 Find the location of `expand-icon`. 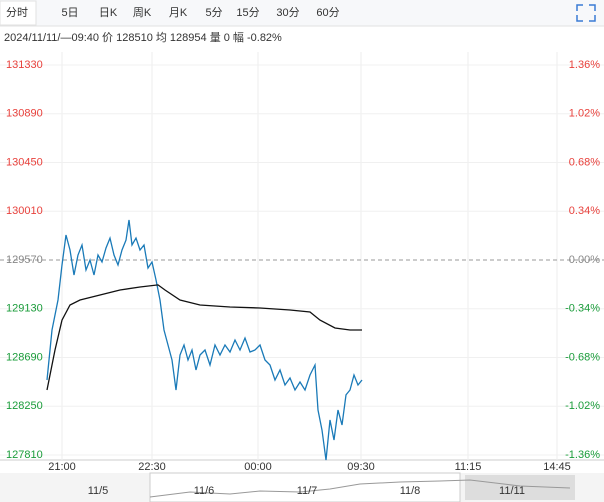

expand-icon is located at coordinates (586, 13).